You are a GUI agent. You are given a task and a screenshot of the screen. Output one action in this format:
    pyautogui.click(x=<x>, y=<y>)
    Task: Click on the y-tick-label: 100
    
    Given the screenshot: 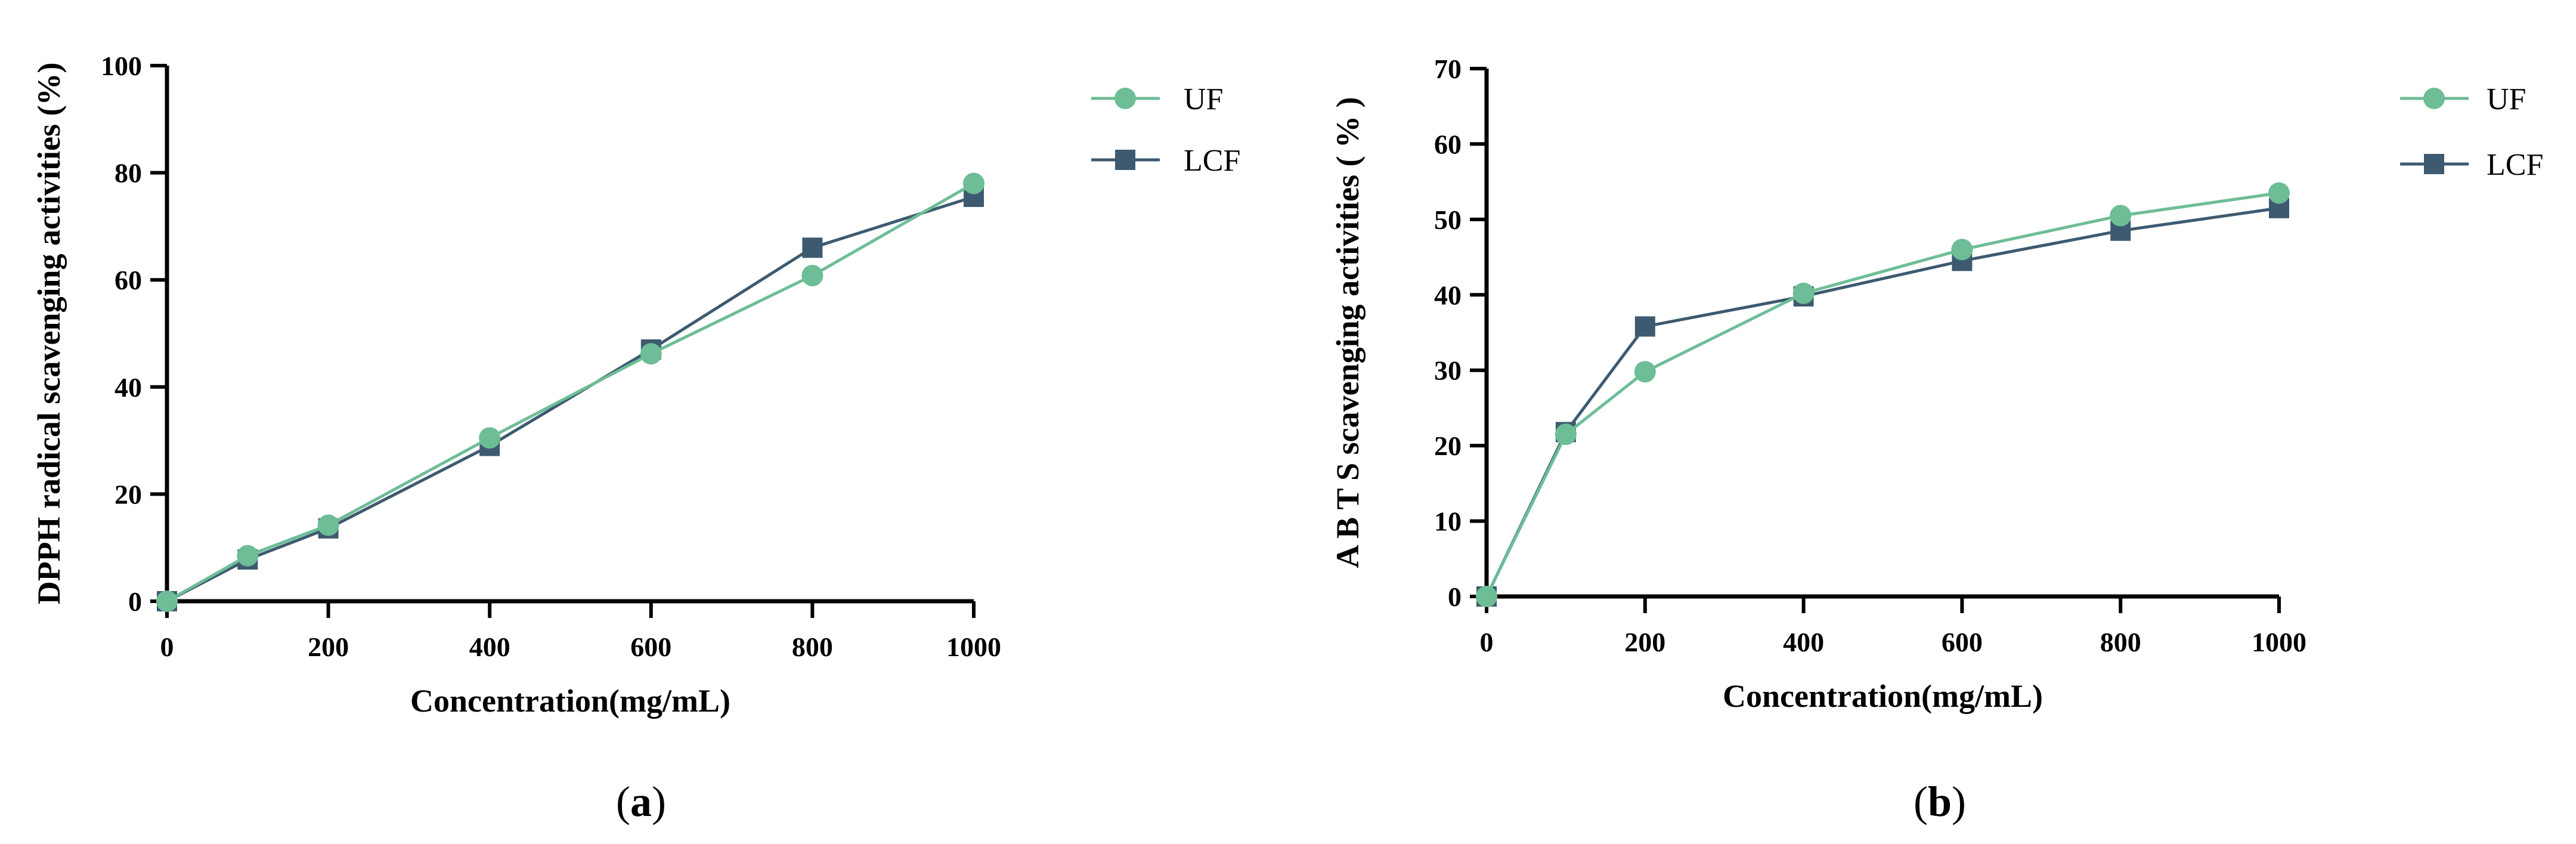 What is the action you would take?
    pyautogui.click(x=122, y=66)
    